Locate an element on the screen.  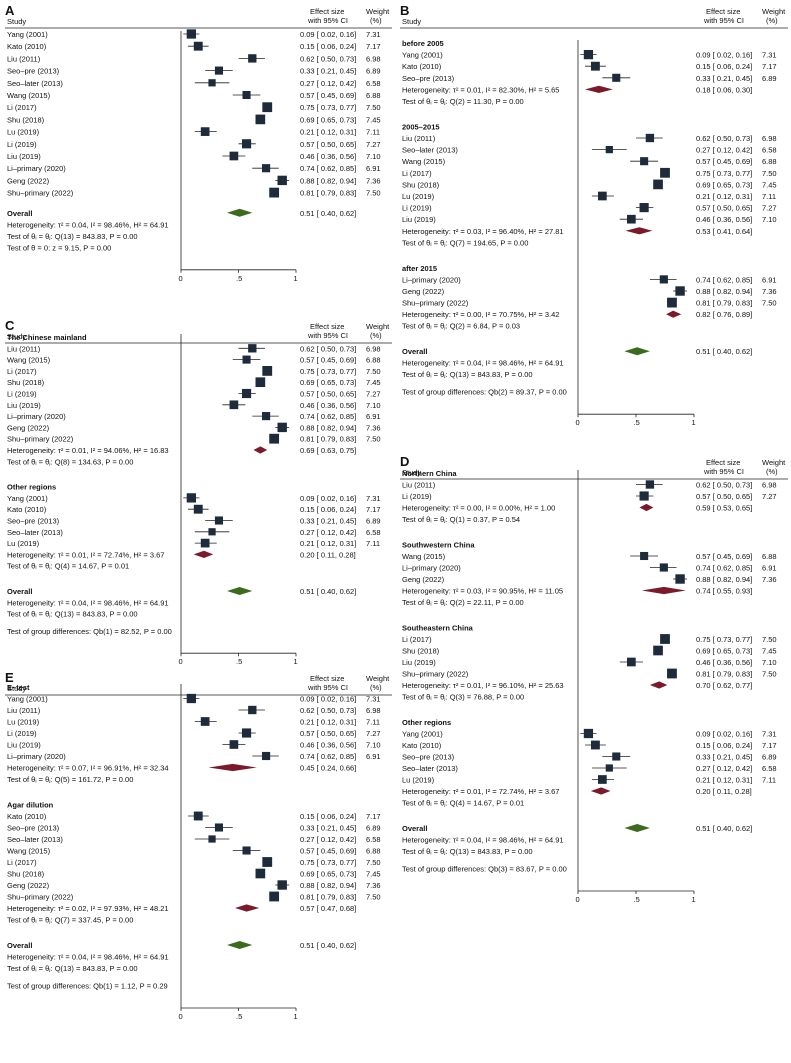
study-label: Wang (2015) is located at coordinates (424, 556).